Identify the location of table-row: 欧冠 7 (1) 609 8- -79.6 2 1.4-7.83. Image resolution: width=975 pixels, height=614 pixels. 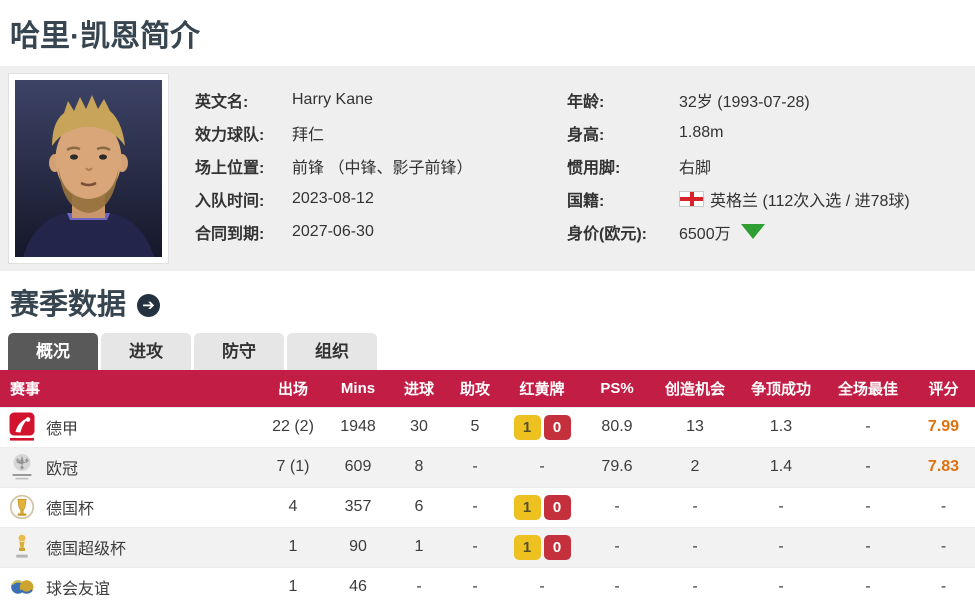
(487, 466).